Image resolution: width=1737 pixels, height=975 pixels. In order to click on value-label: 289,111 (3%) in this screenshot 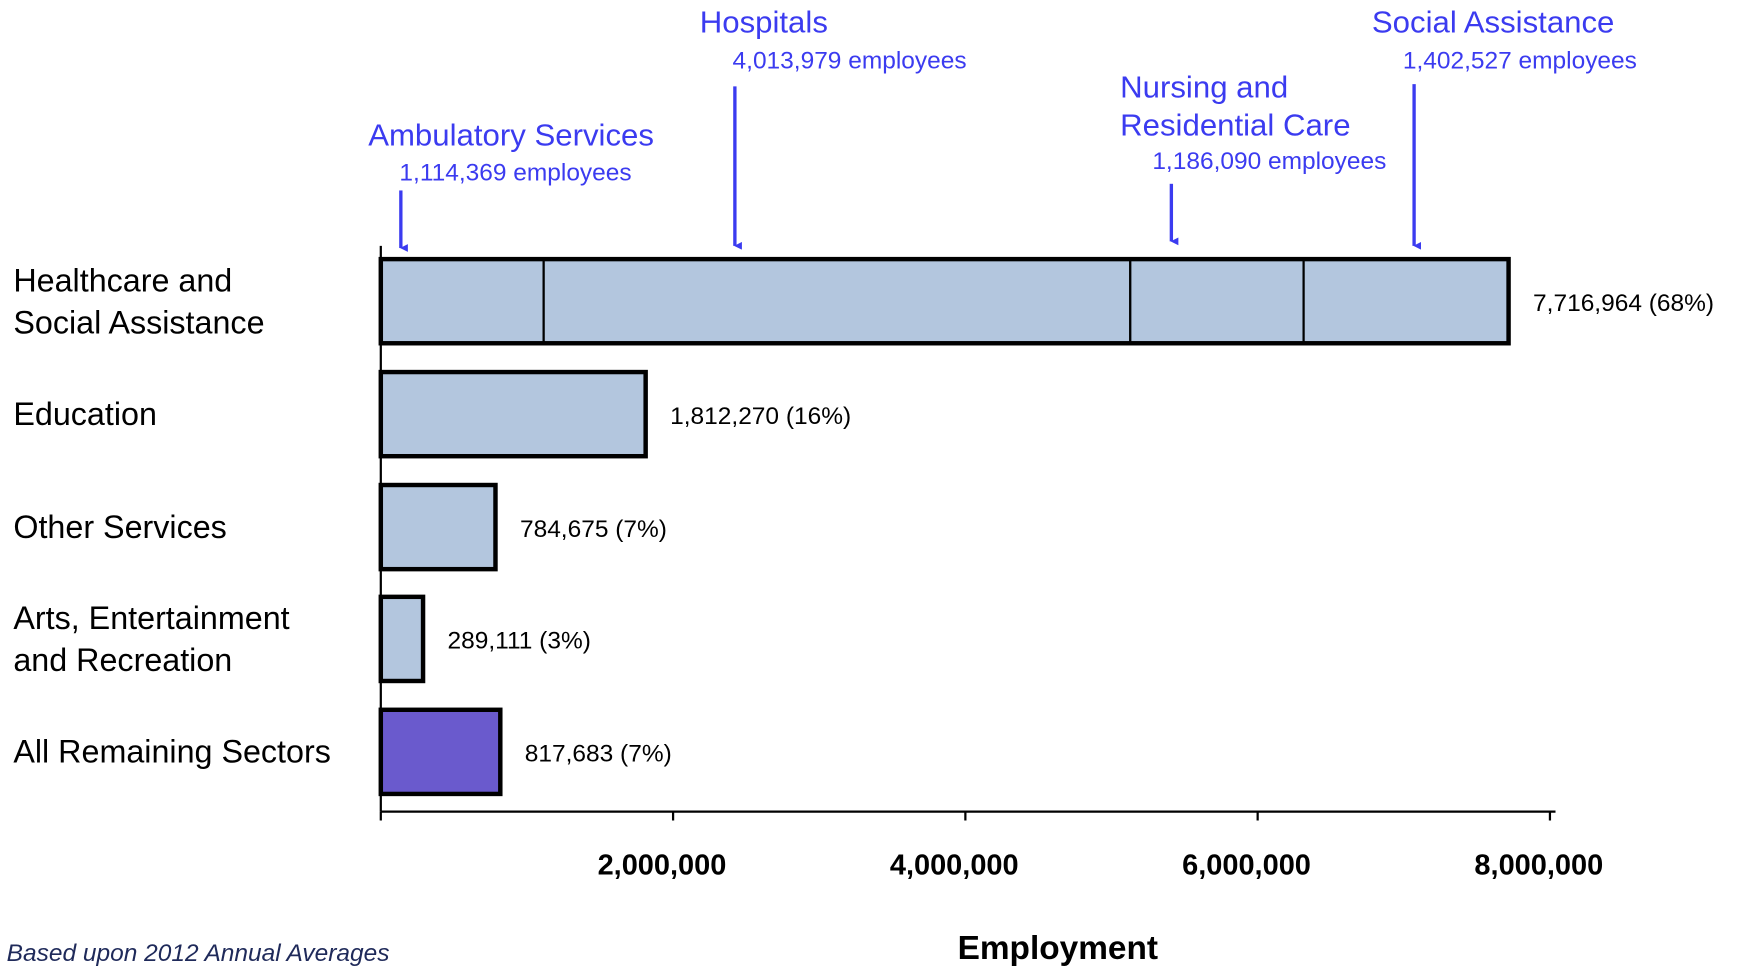, I will do `click(519, 641)`.